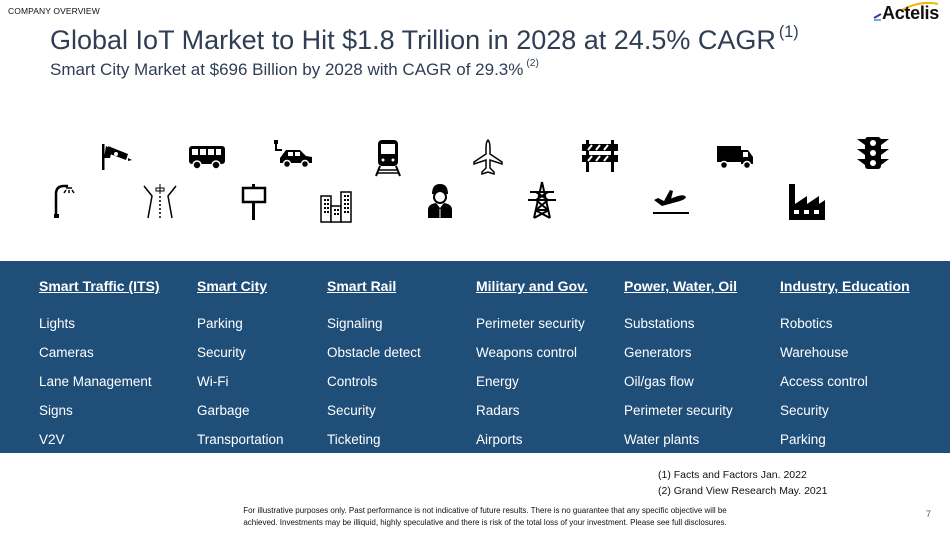  Describe the element at coordinates (99, 286) in the screenshot. I see `column-heading: Smart Traffic (ITS)` at that location.